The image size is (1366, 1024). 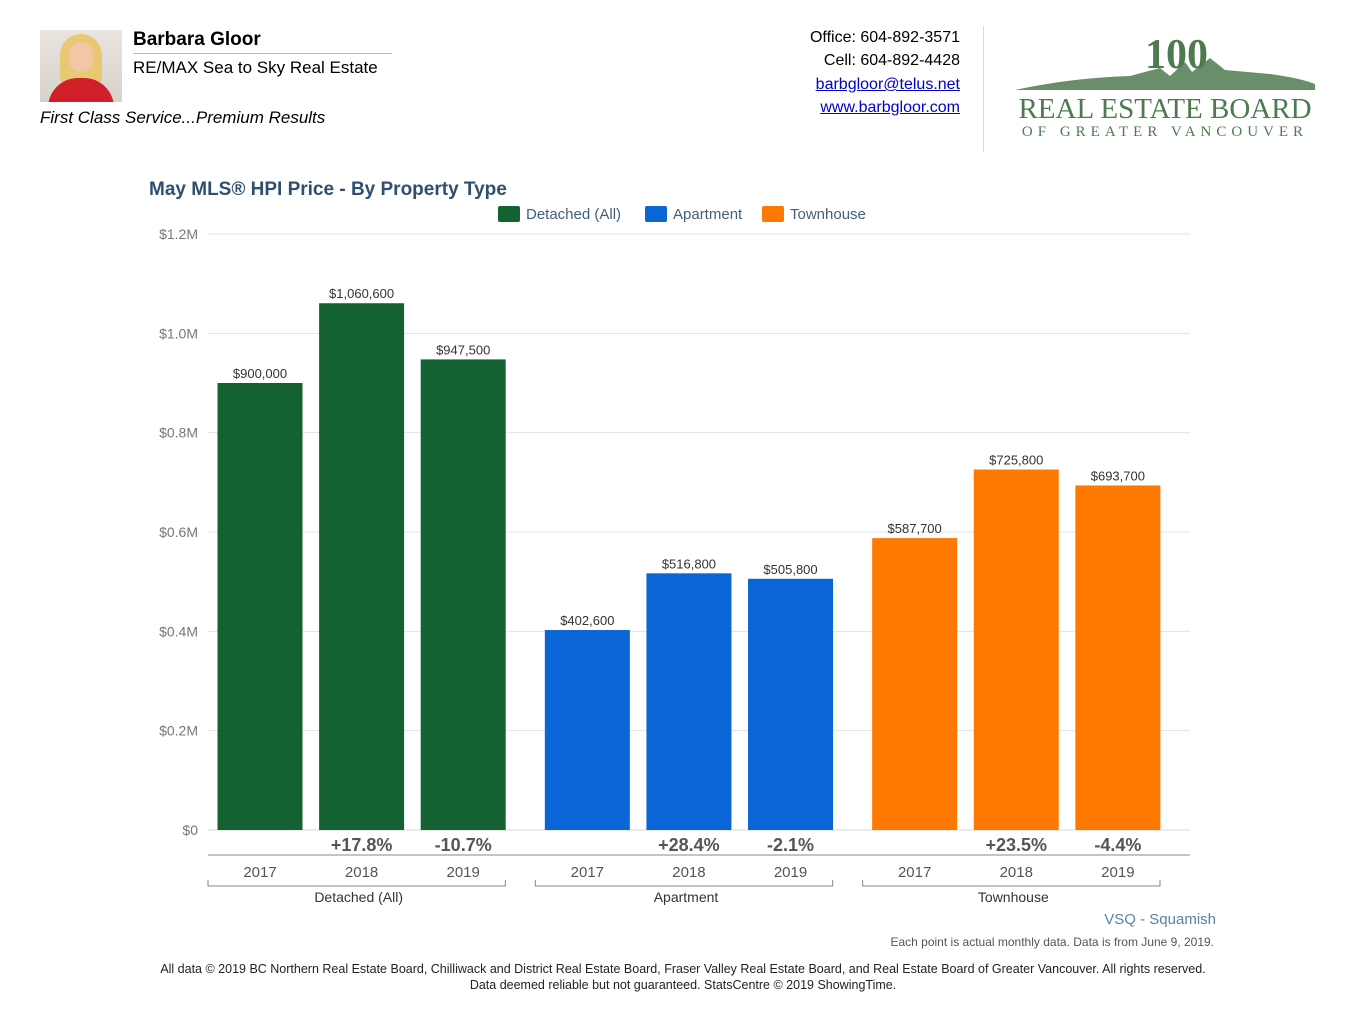 I want to click on group-label: Apartment, so click(x=686, y=897).